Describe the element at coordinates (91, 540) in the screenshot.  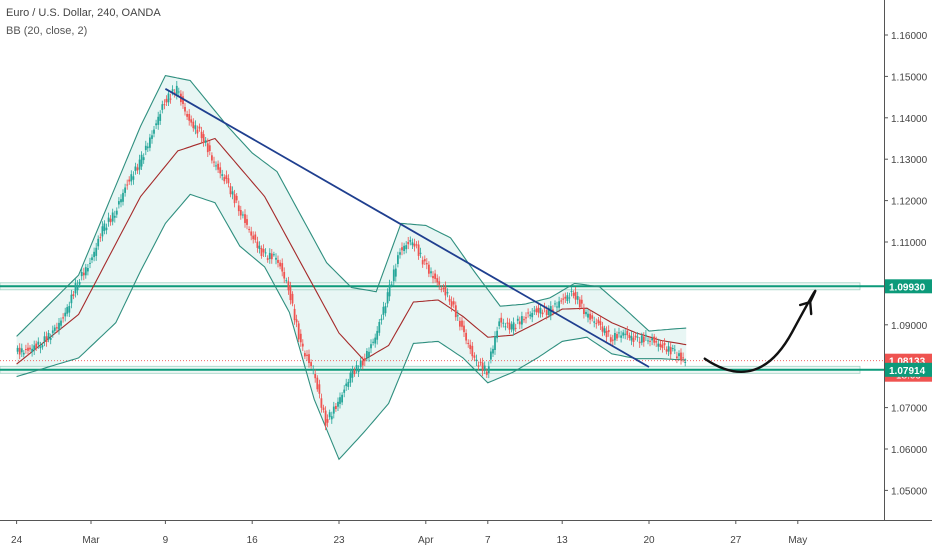
I see `time-tick-label: Mar` at that location.